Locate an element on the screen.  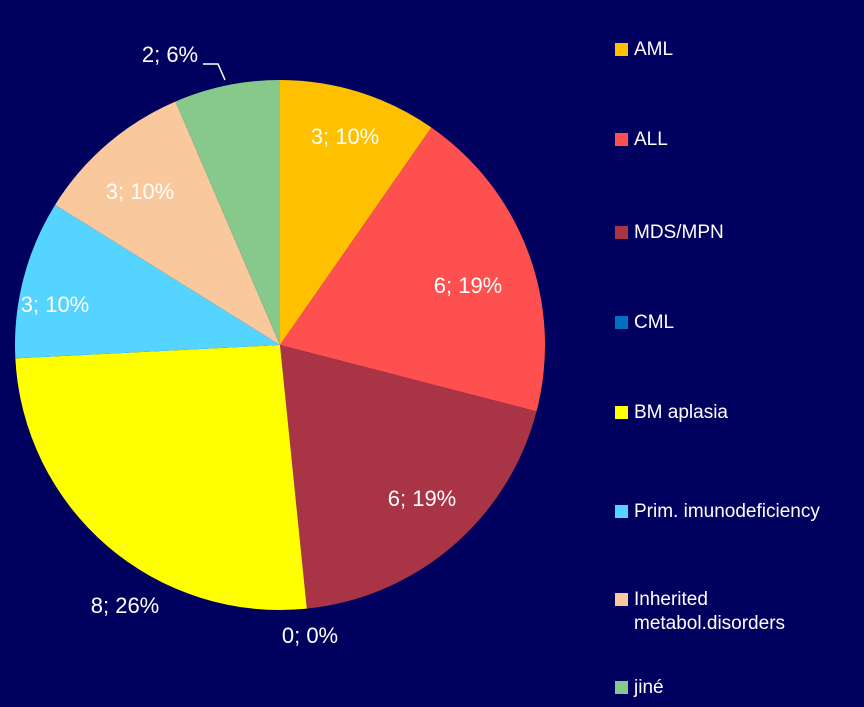
legend-entry: AML is located at coordinates (727, 50).